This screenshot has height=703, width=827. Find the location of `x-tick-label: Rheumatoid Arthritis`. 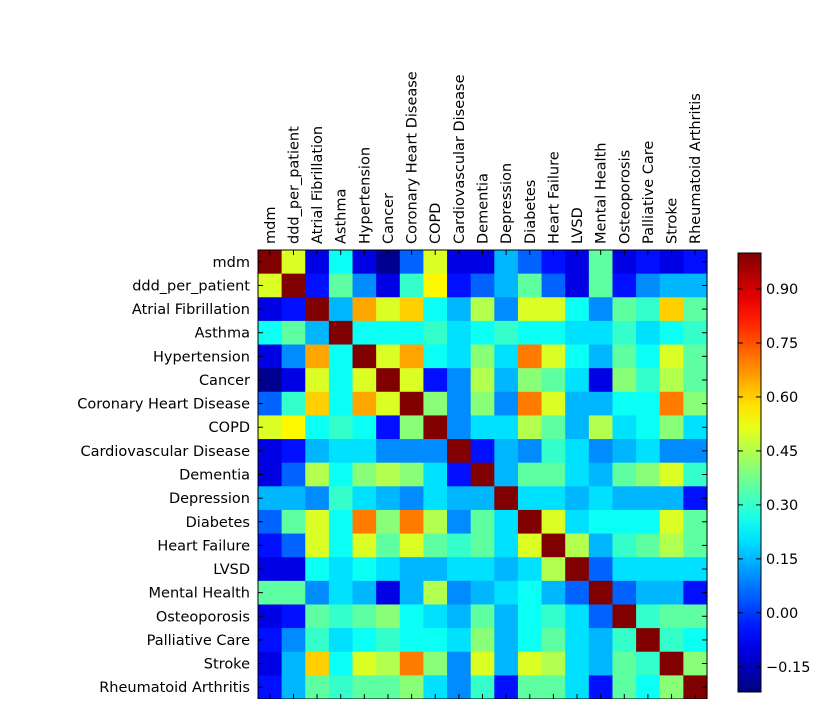

x-tick-label: Rheumatoid Arthritis is located at coordinates (696, 168).